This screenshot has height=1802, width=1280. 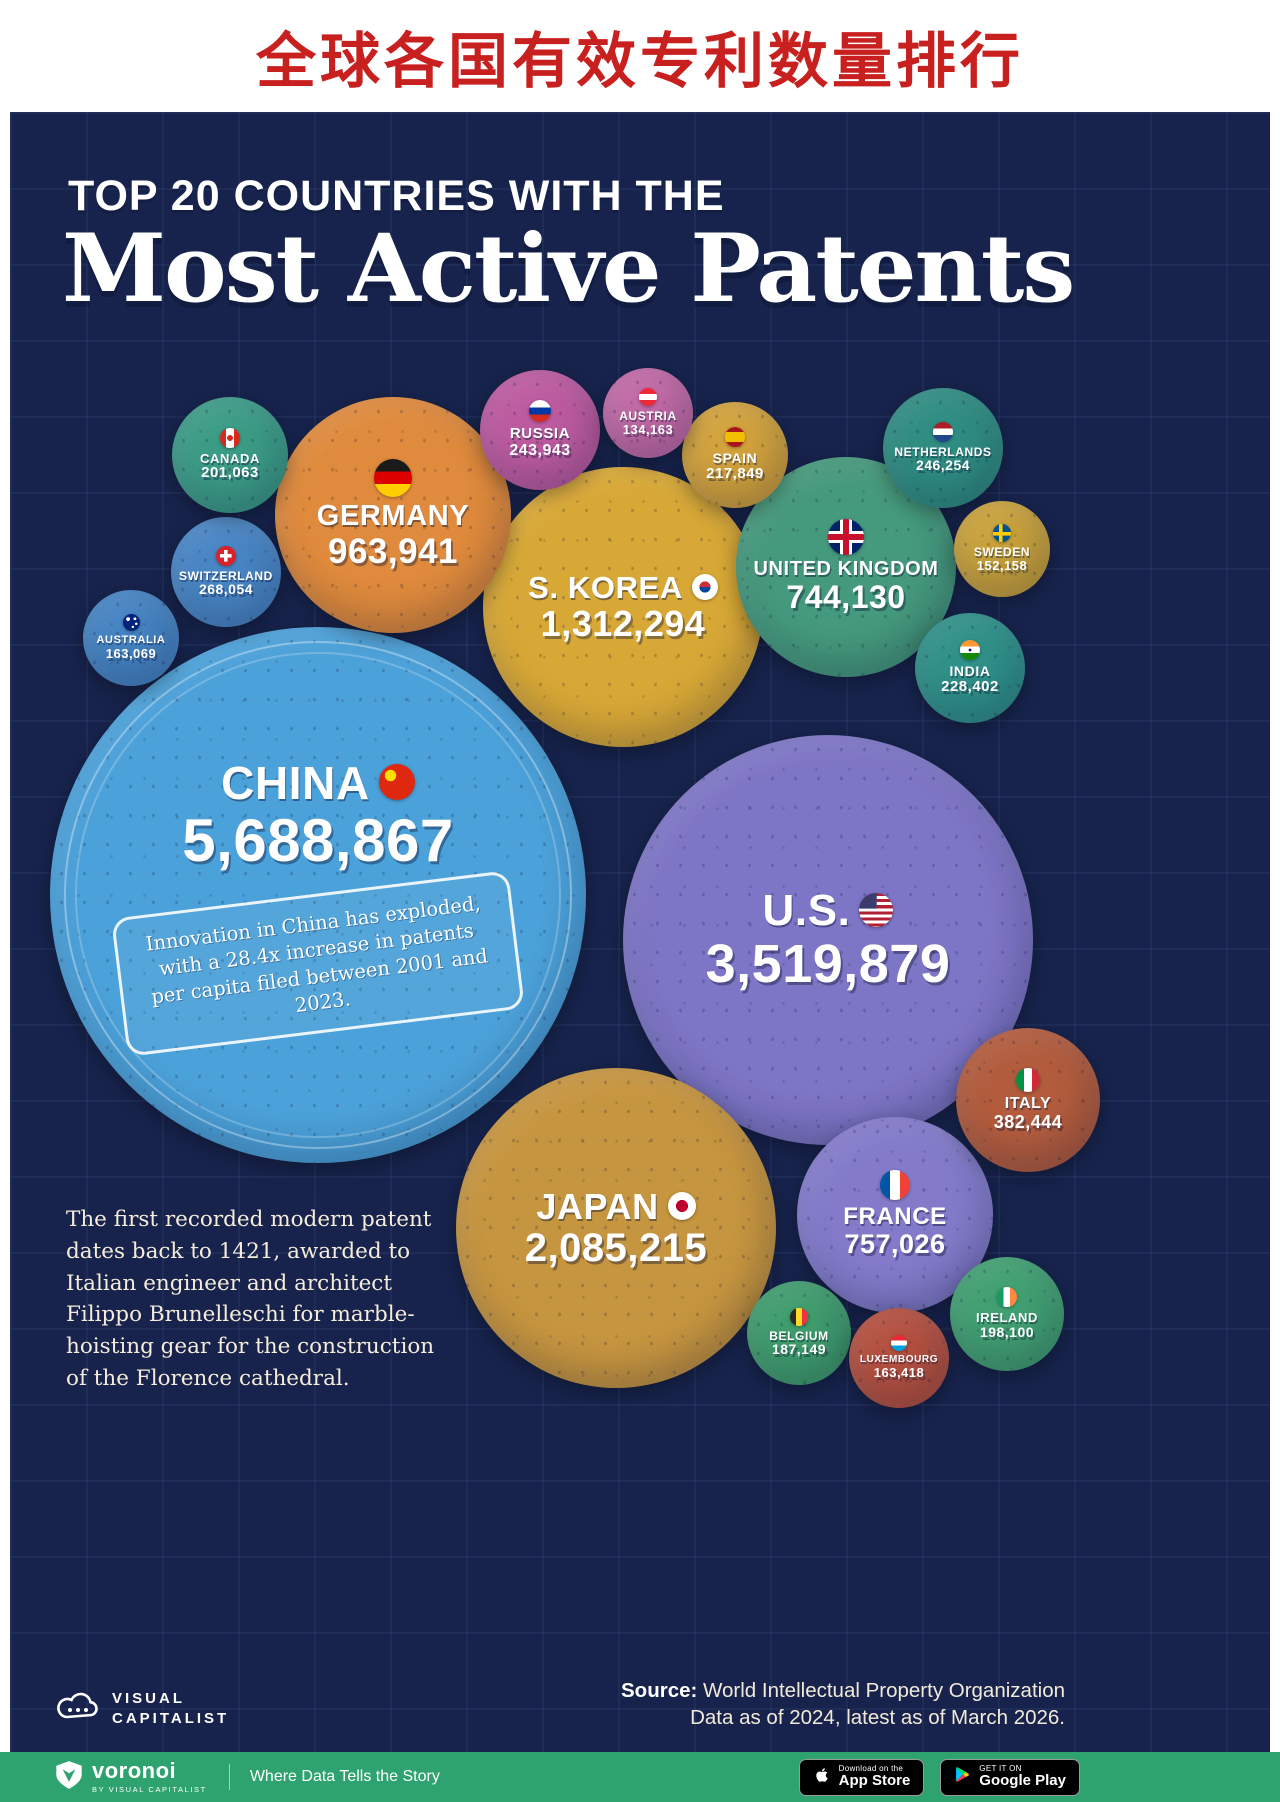 I want to click on italy-flag-icon, so click(x=1028, y=1079).